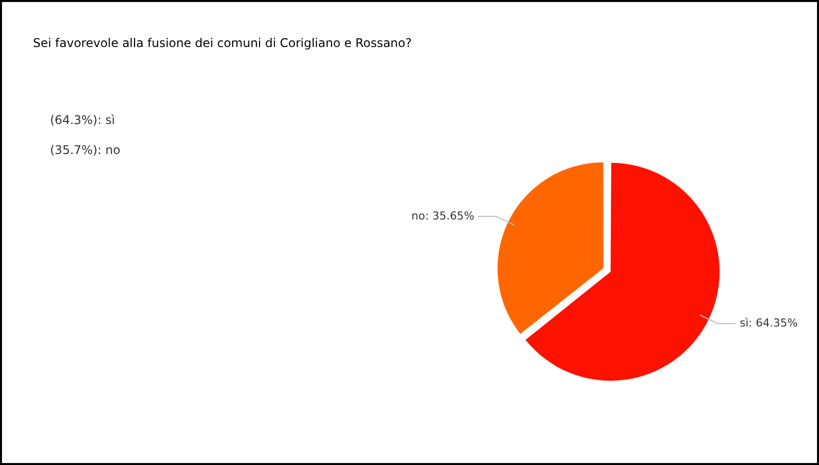 This screenshot has width=819, height=465. What do you see at coordinates (442, 215) in the screenshot?
I see `slice-label: no: 35.65%` at bounding box center [442, 215].